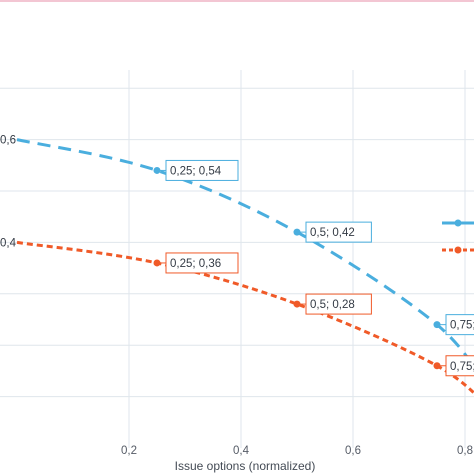 This screenshot has height=474, width=474. What do you see at coordinates (353, 451) in the screenshot?
I see `x-tick-label: 0,6` at bounding box center [353, 451].